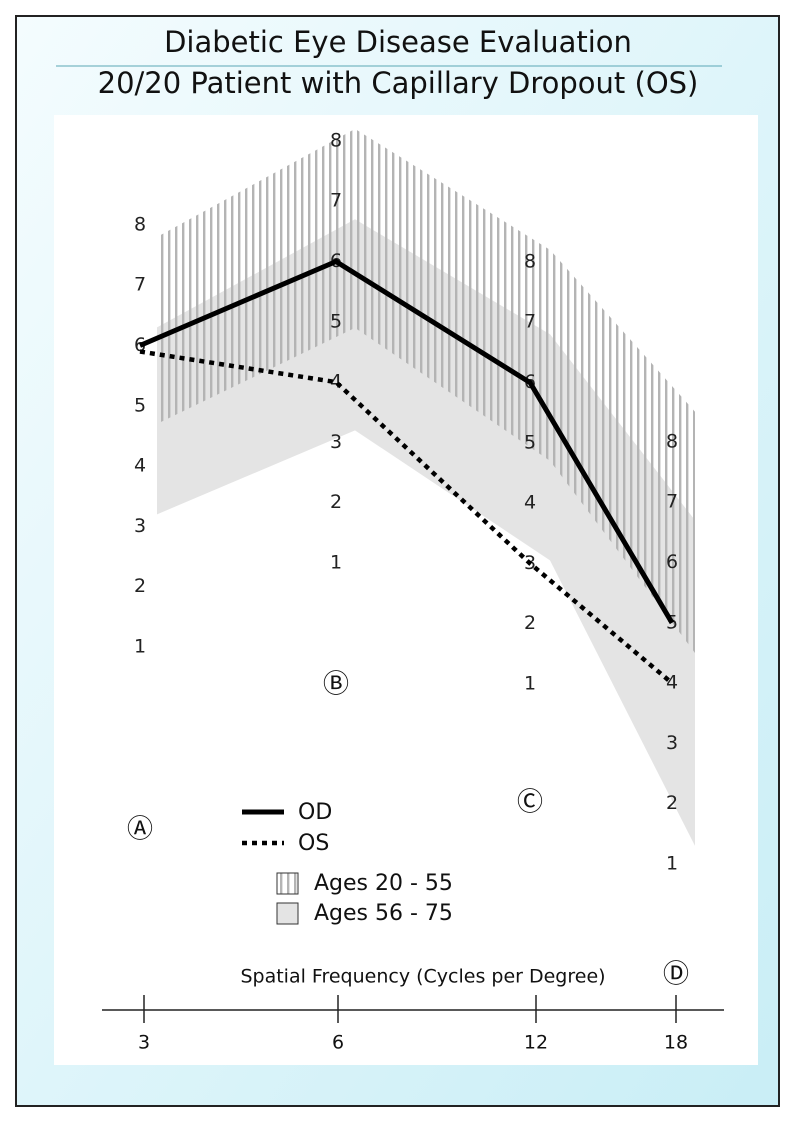 This screenshot has height=1123, width=794. I want to click on legend-label: OS, so click(313, 843).